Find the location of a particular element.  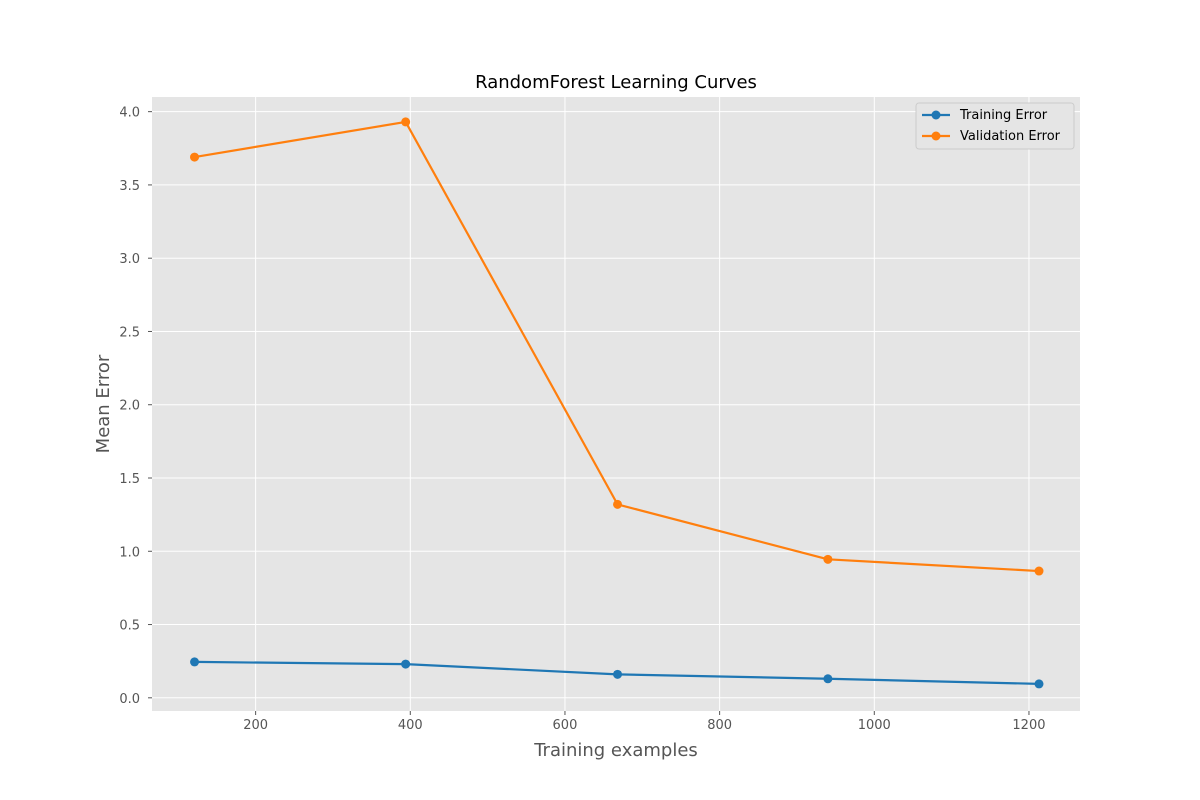

x-tick-label: 1200 is located at coordinates (1028, 725).